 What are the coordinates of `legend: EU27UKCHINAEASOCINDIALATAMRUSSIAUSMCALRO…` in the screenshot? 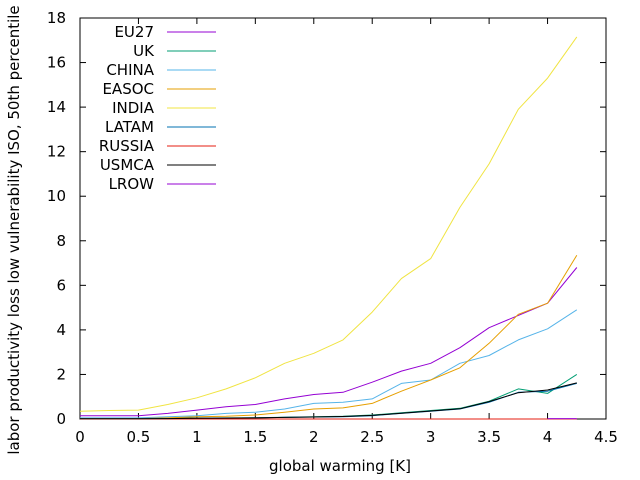 It's located at (157, 108).